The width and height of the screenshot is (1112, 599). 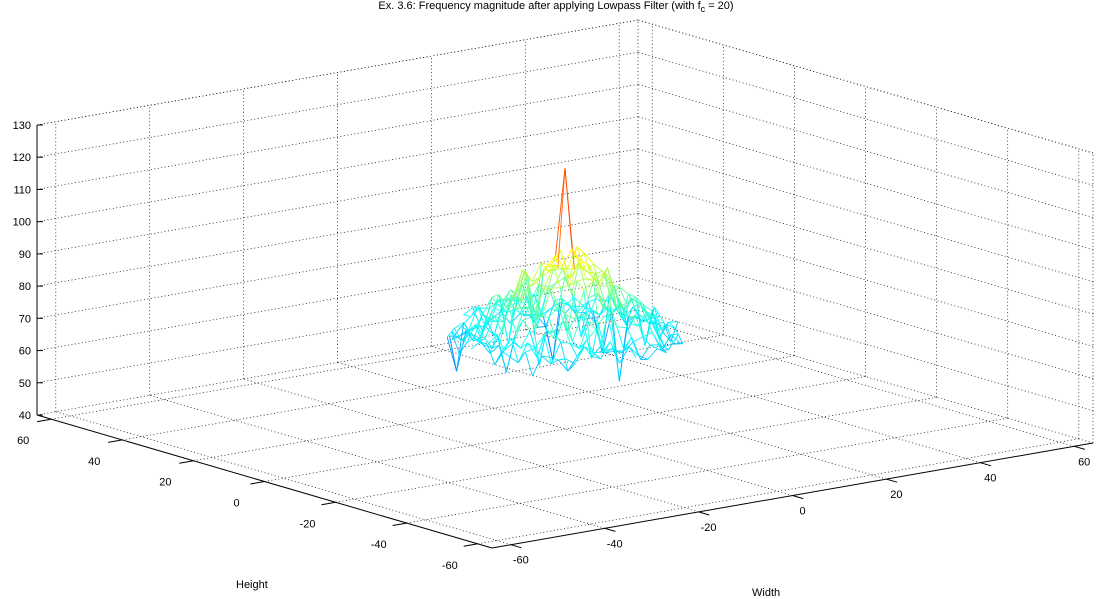 I want to click on z-tick-label: 110, so click(x=22, y=190).